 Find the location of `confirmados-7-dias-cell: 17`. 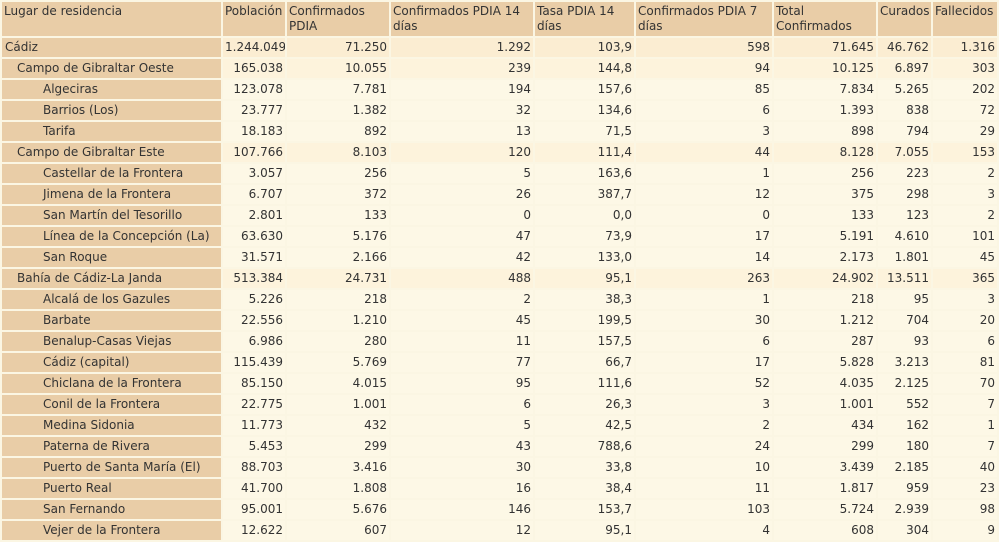

confirmados-7-dias-cell: 17 is located at coordinates (704, 362).